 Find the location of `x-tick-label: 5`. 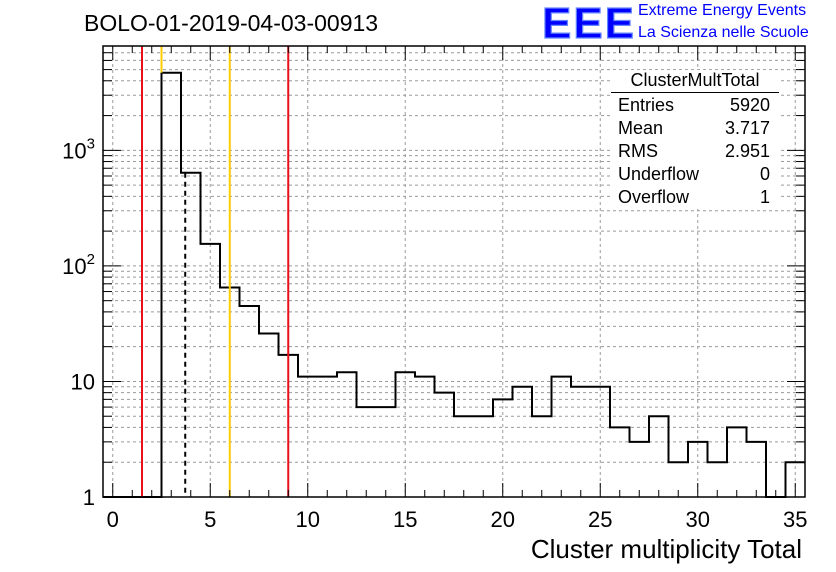

x-tick-label: 5 is located at coordinates (210, 519).